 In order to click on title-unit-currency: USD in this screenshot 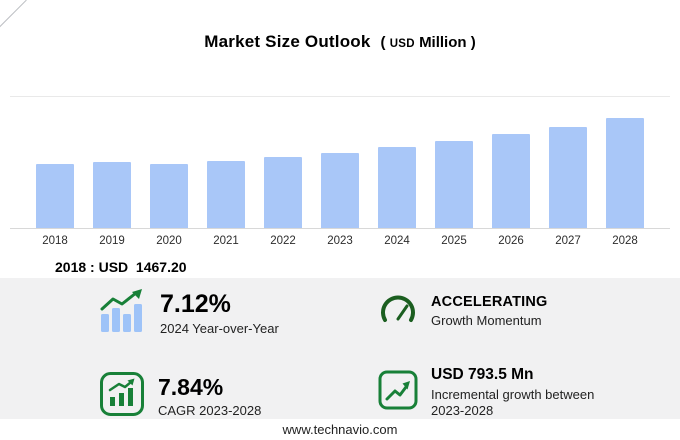, I will do `click(402, 44)`.